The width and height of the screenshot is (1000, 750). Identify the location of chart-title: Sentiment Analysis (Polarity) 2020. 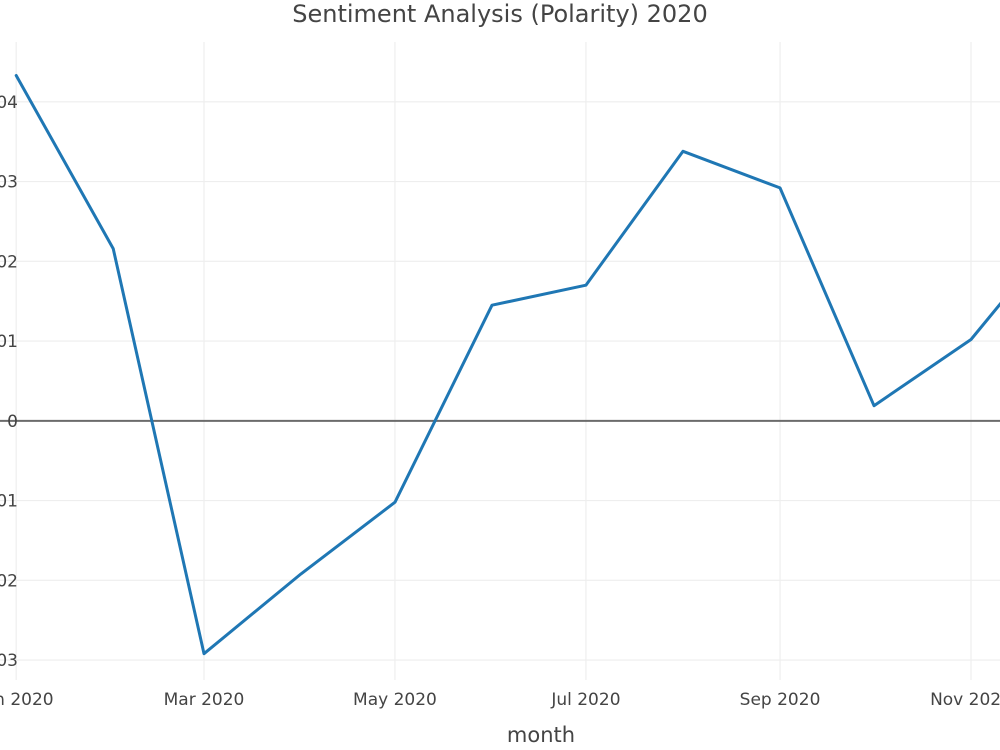
(499, 14).